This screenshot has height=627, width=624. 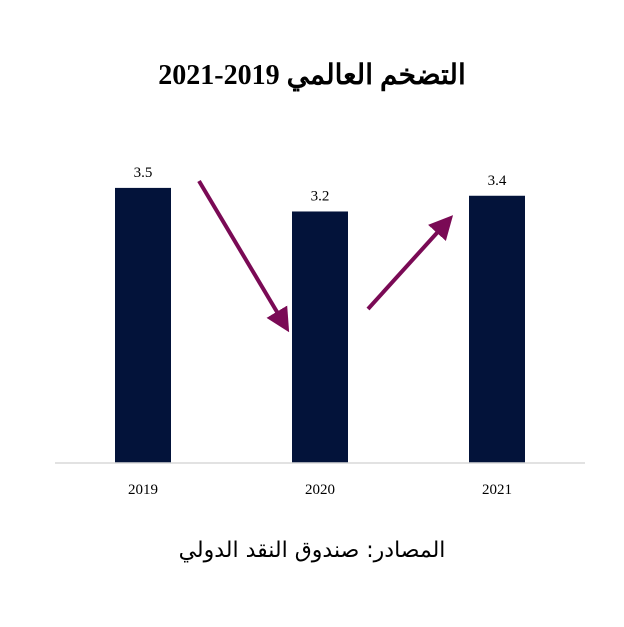 What do you see at coordinates (320, 196) in the screenshot?
I see `data-label-2020: 3.2` at bounding box center [320, 196].